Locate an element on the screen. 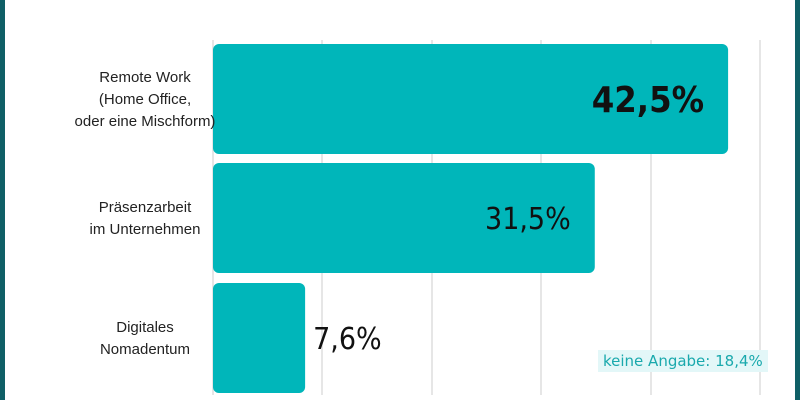 The width and height of the screenshot is (800, 400). data-label: 7,6% is located at coordinates (347, 339).